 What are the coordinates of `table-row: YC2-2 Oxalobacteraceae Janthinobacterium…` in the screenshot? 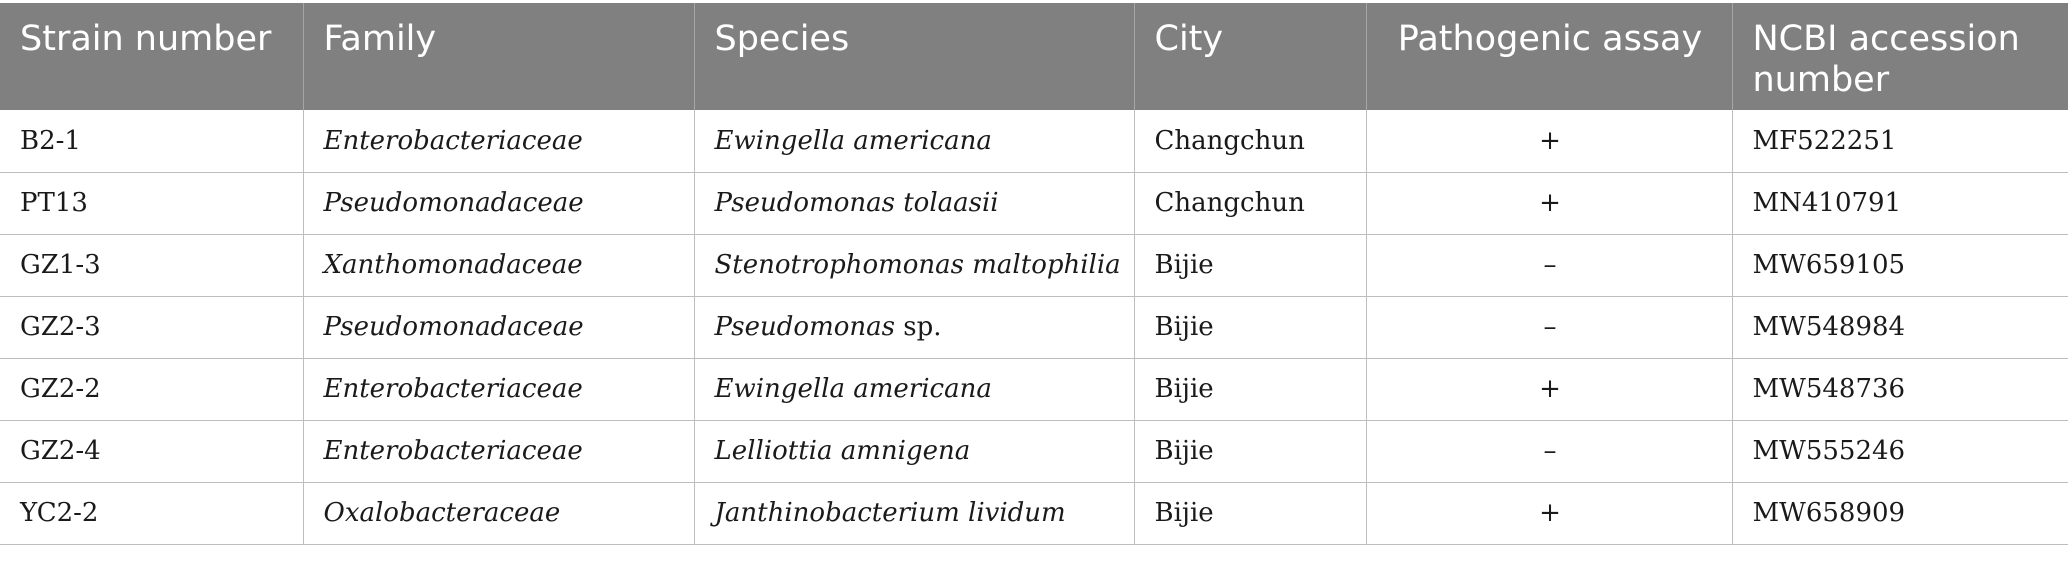 It's located at (1034, 513).